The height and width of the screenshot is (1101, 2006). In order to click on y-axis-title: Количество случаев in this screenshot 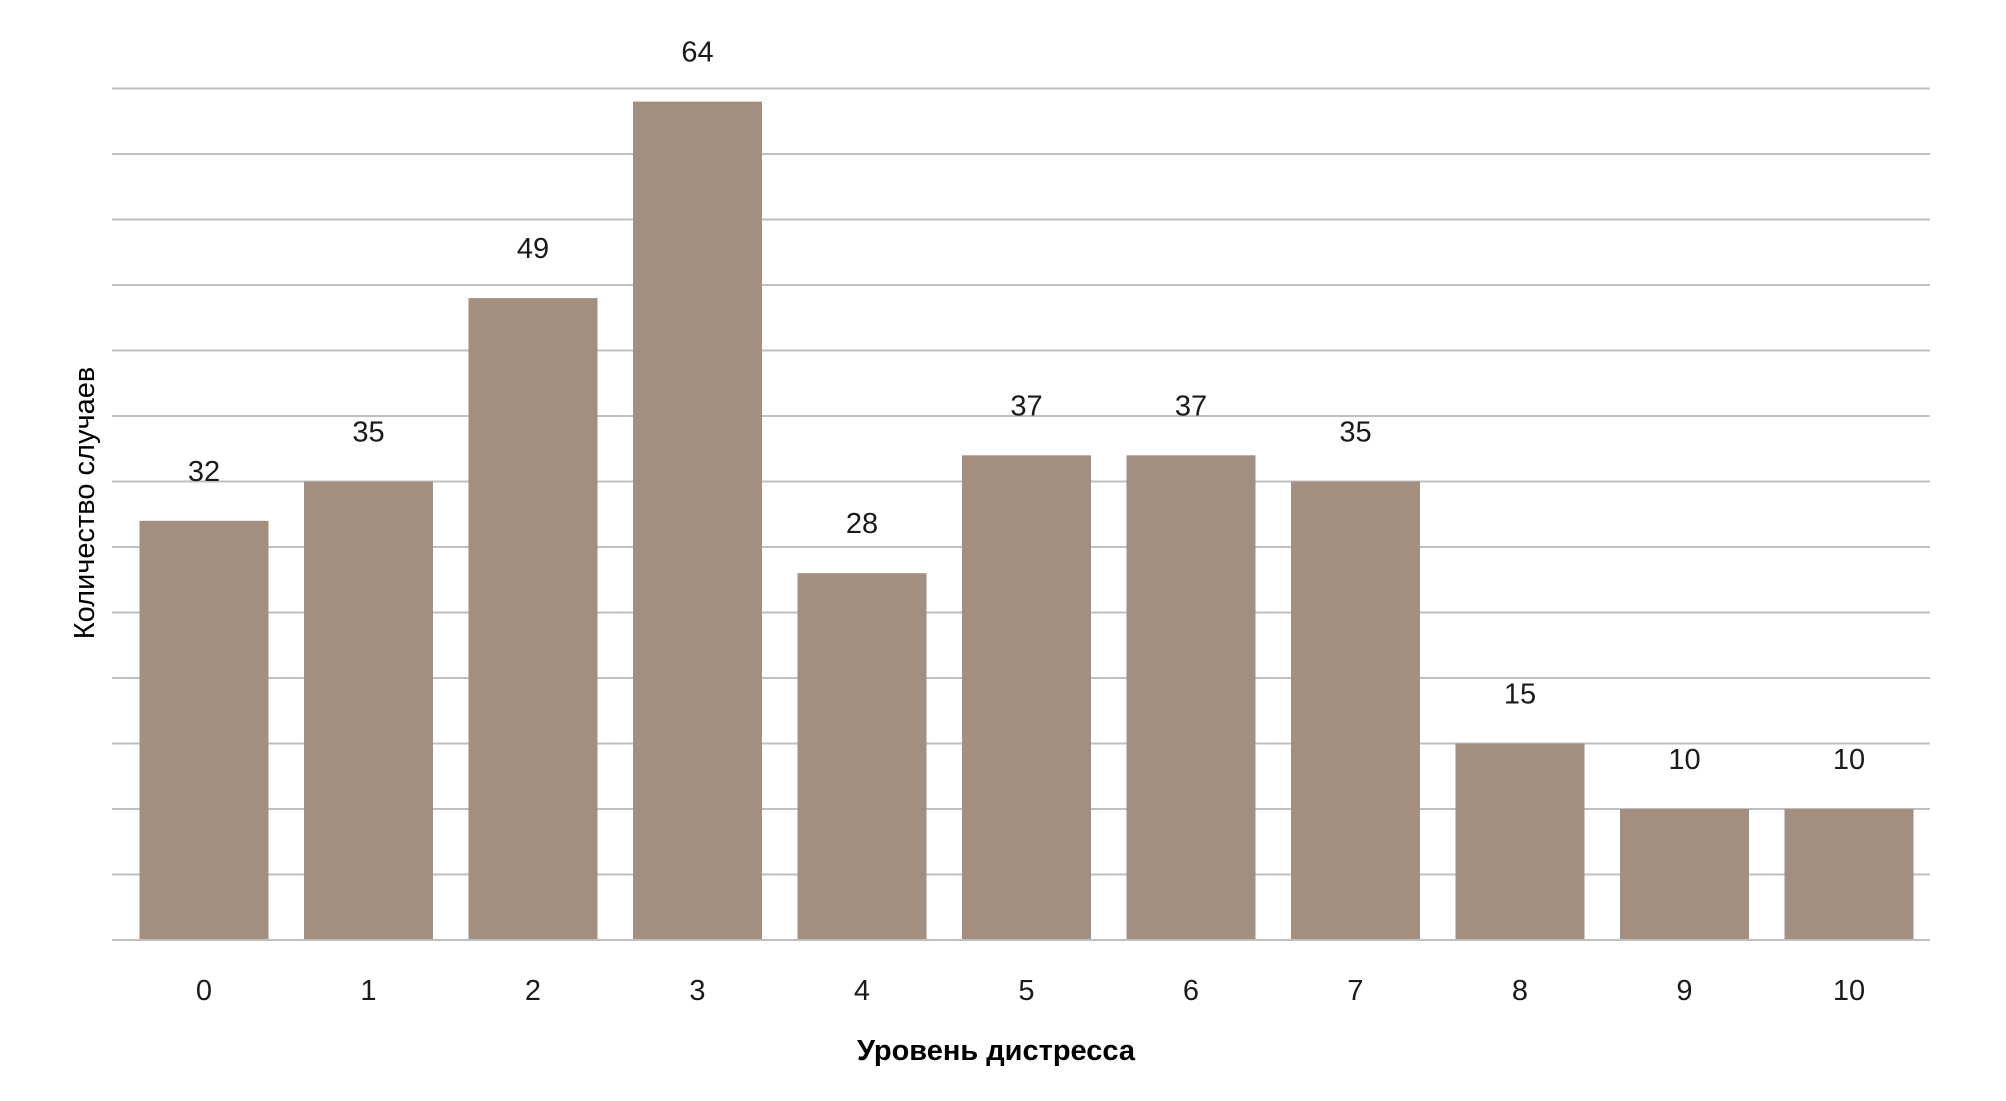, I will do `click(85, 503)`.